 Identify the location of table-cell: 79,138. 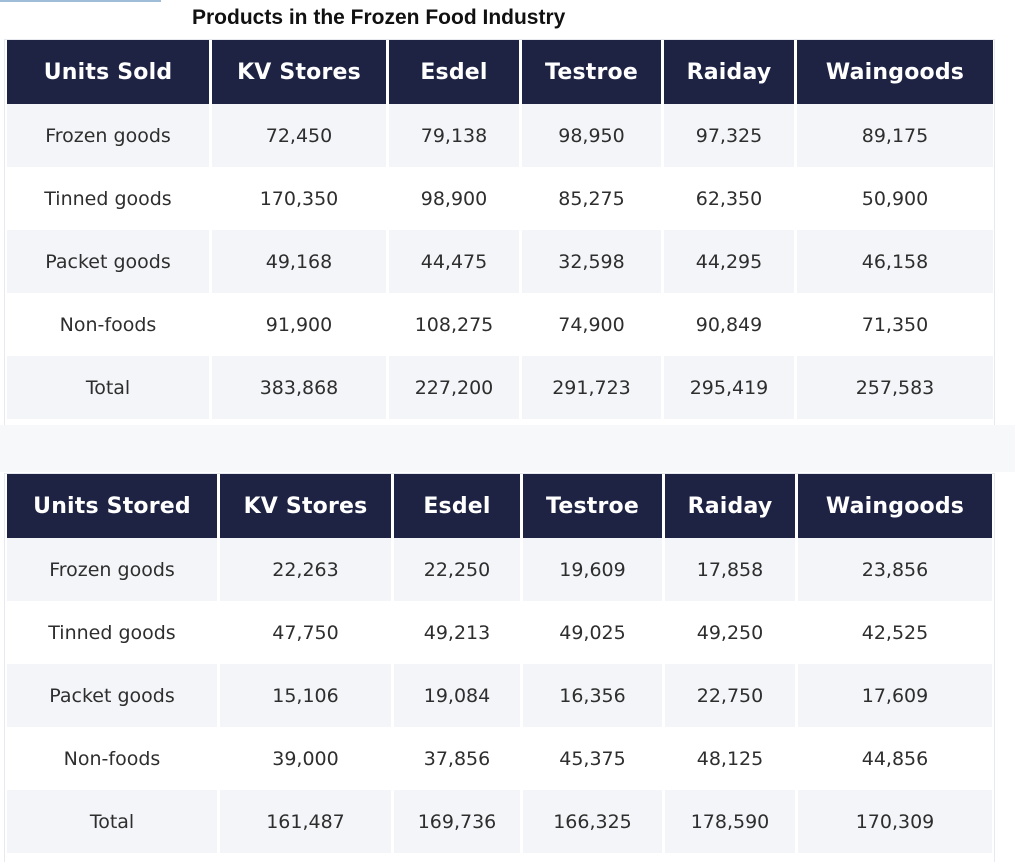
(454, 135).